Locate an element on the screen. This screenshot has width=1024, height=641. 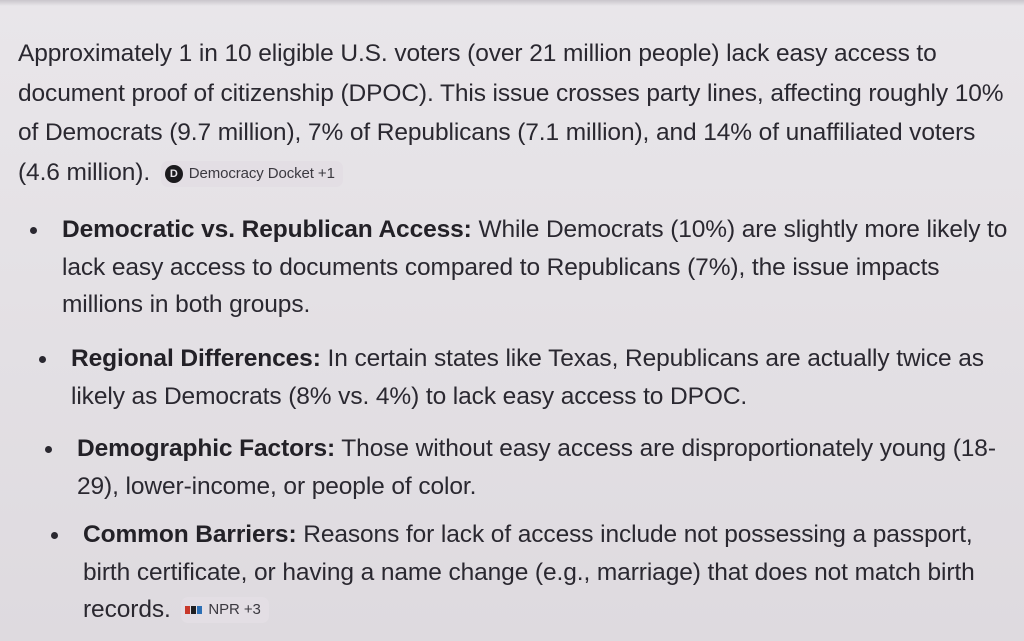
list-item-title: Democratic vs. Republican Access: is located at coordinates (267, 229).